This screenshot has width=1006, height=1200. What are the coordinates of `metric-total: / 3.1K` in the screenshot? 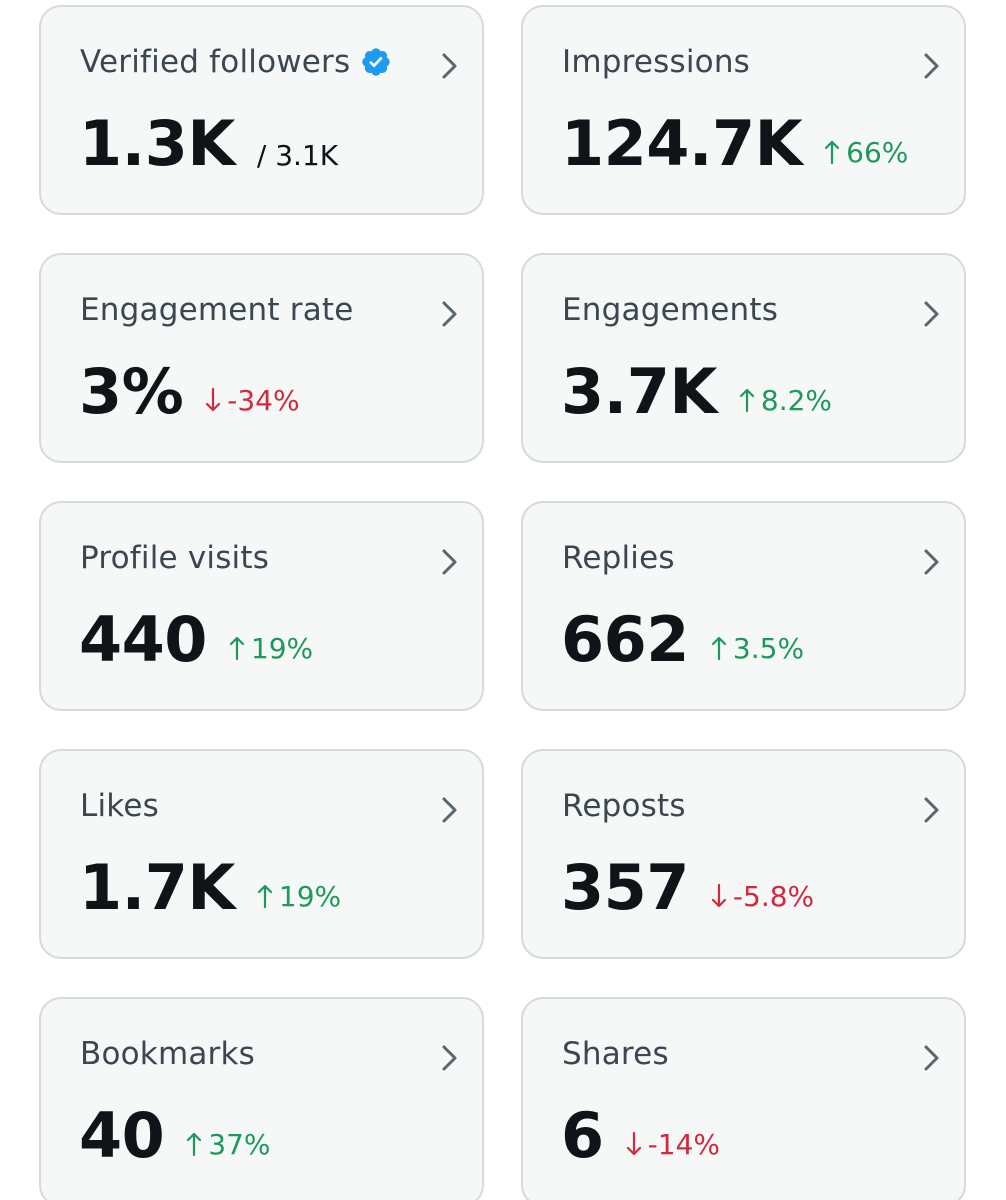 It's located at (297, 155).